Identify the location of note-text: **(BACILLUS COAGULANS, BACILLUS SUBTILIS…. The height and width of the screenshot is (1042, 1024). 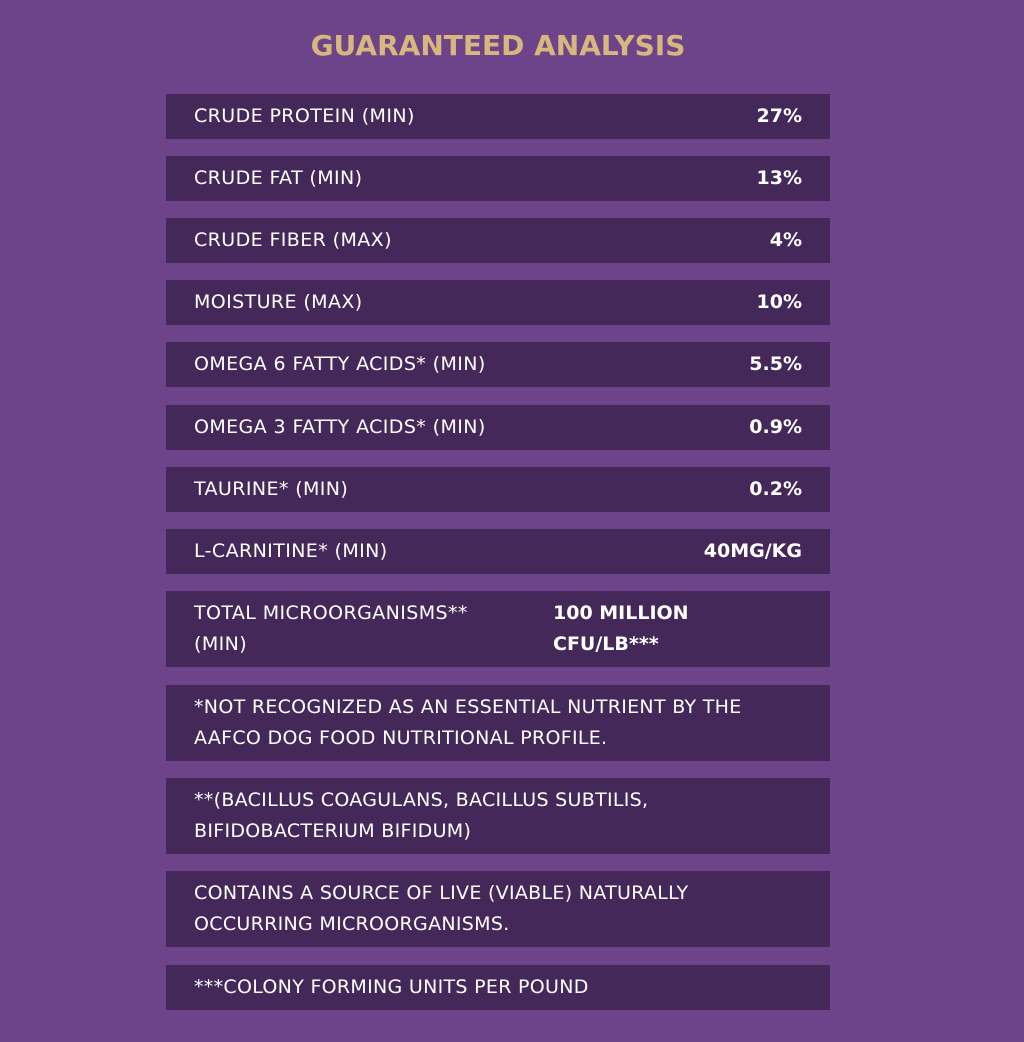
(421, 815).